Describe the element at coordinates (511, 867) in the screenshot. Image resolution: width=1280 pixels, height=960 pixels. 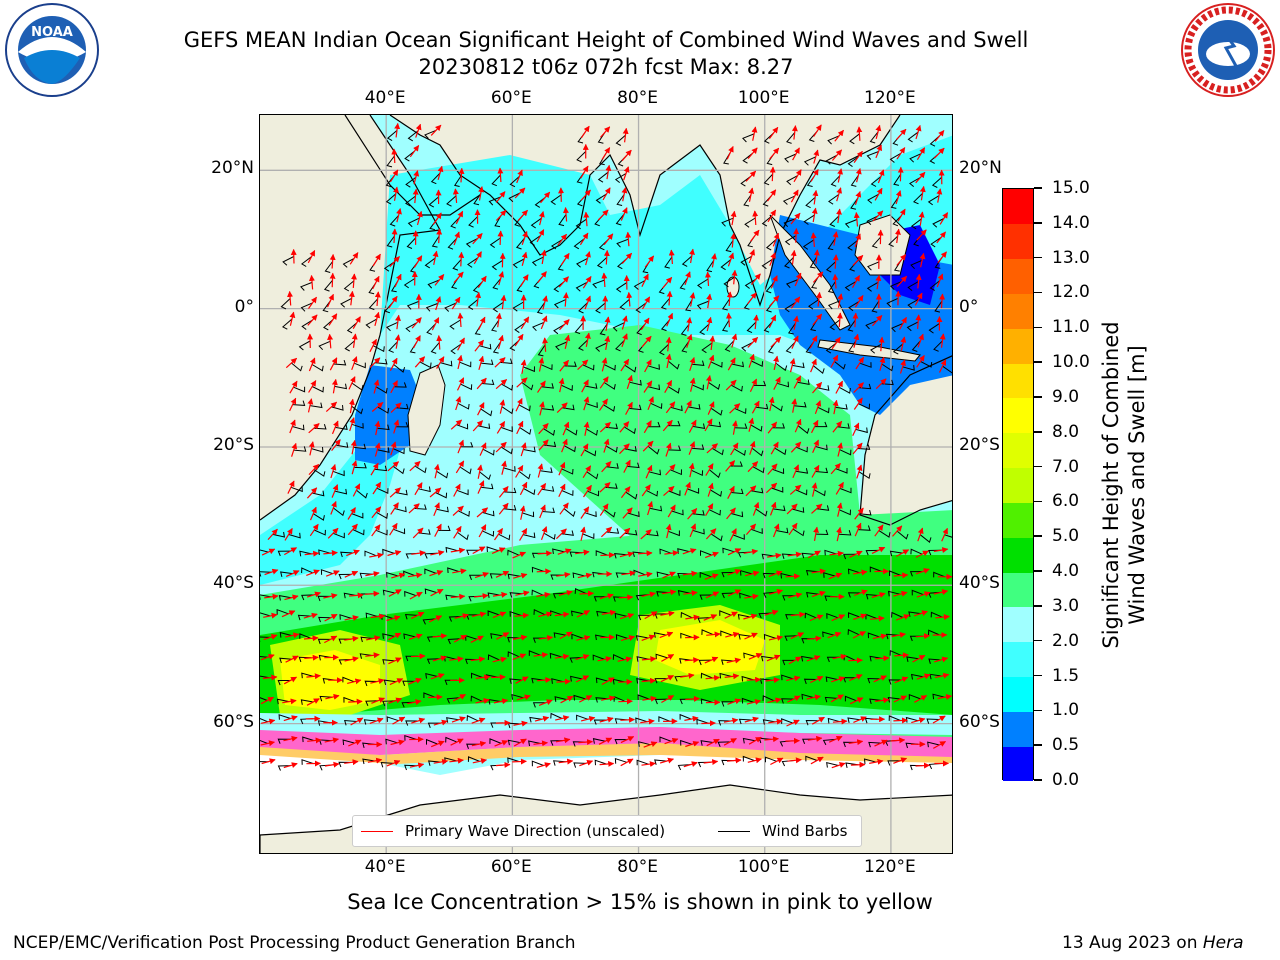
I see `lon-tick-bottom-1: 60°E` at that location.